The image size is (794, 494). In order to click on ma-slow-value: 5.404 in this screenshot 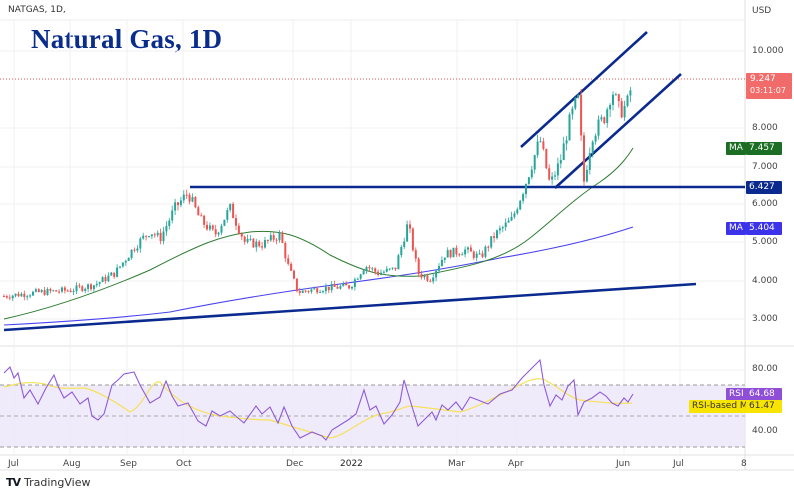, I will do `click(764, 228)`.